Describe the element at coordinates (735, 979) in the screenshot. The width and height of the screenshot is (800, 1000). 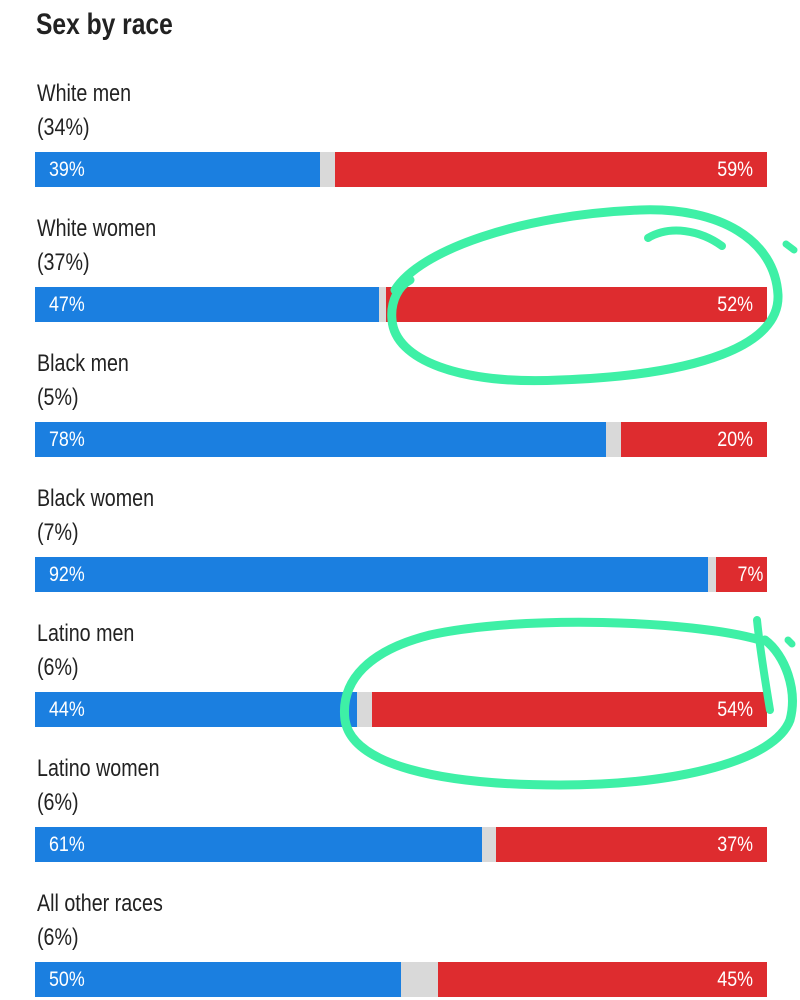
I see `bar-right-value-label: 45%` at that location.